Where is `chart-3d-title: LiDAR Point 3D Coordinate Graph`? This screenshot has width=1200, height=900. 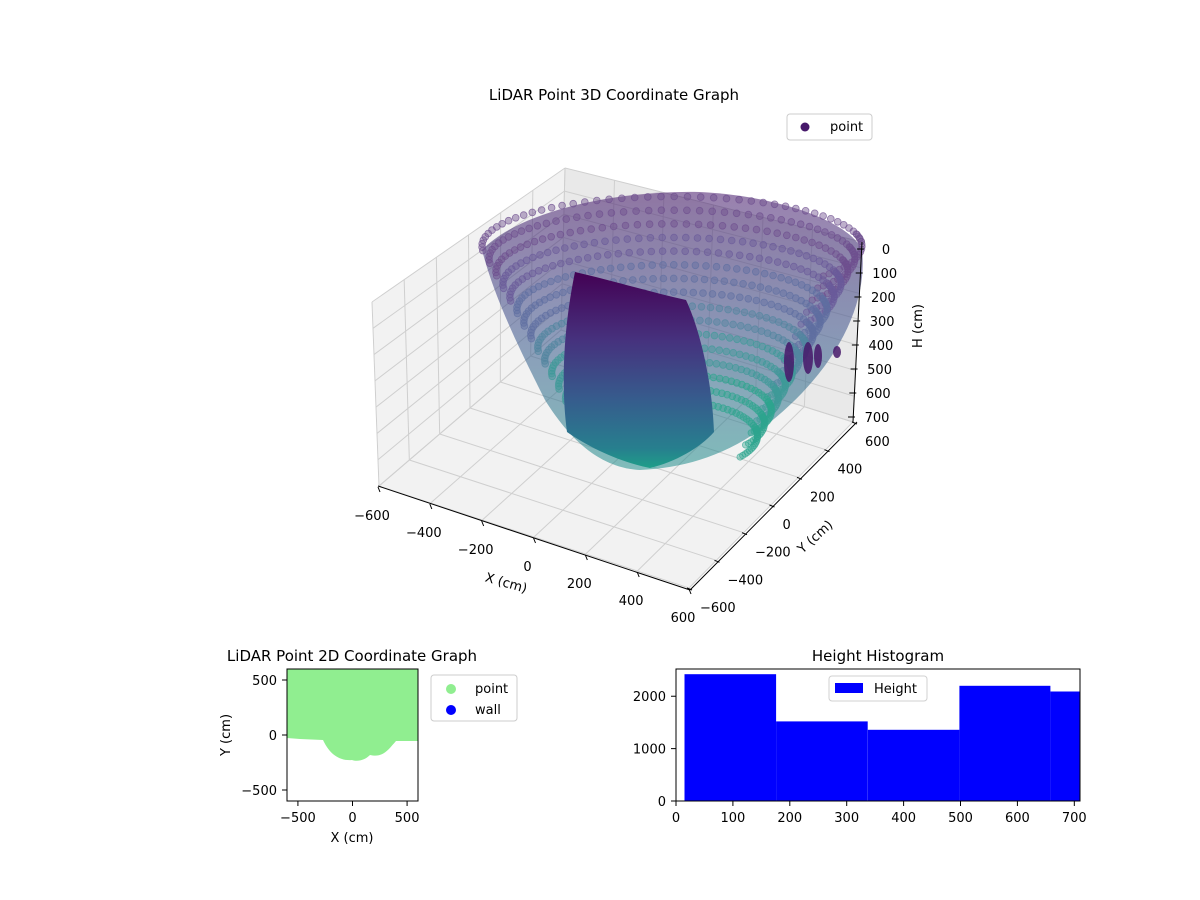
chart-3d-title: LiDAR Point 3D Coordinate Graph is located at coordinates (614, 95).